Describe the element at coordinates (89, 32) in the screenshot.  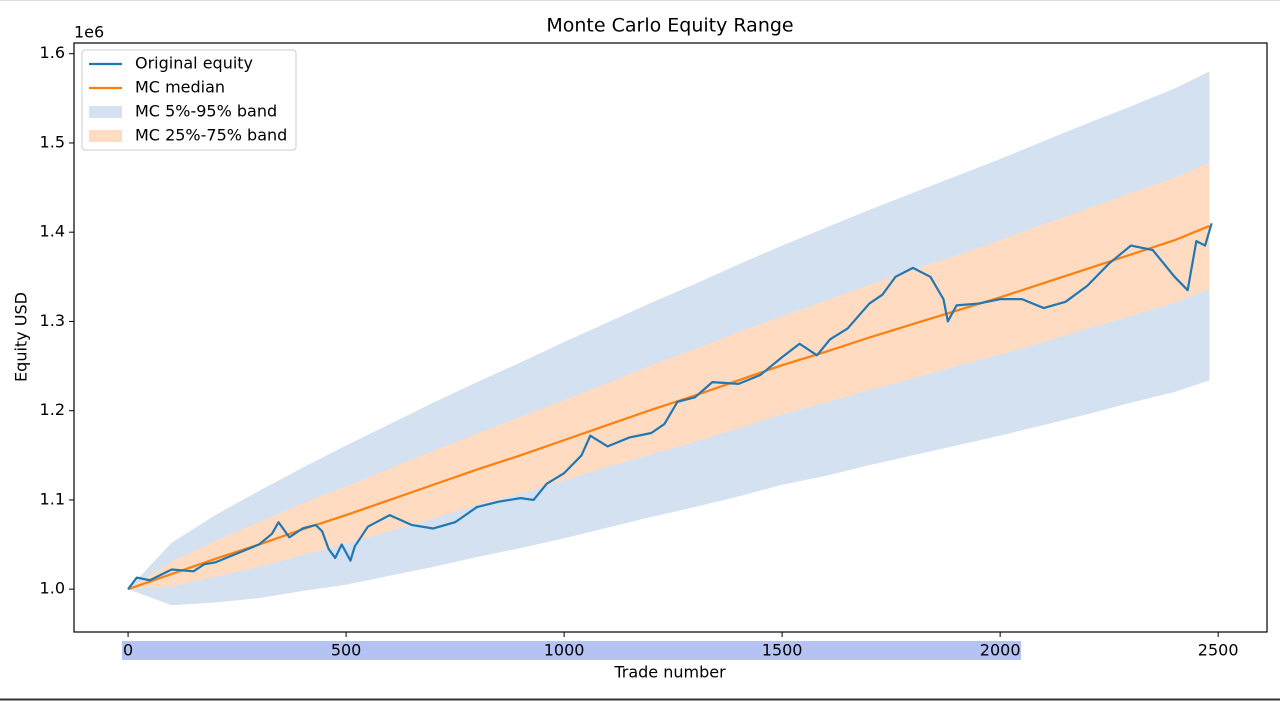
I see `offset-text: 1e6` at that location.